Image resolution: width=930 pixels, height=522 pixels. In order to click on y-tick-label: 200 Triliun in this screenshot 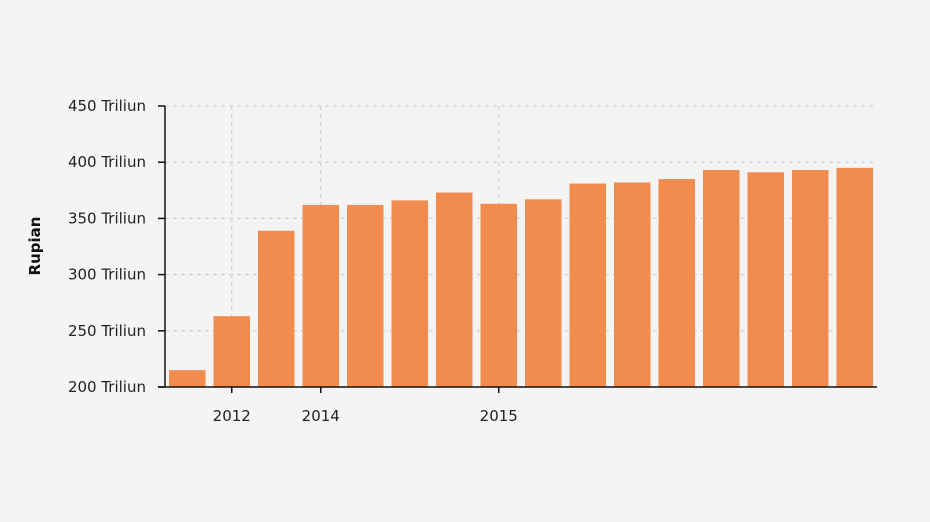, I will do `click(107, 387)`.